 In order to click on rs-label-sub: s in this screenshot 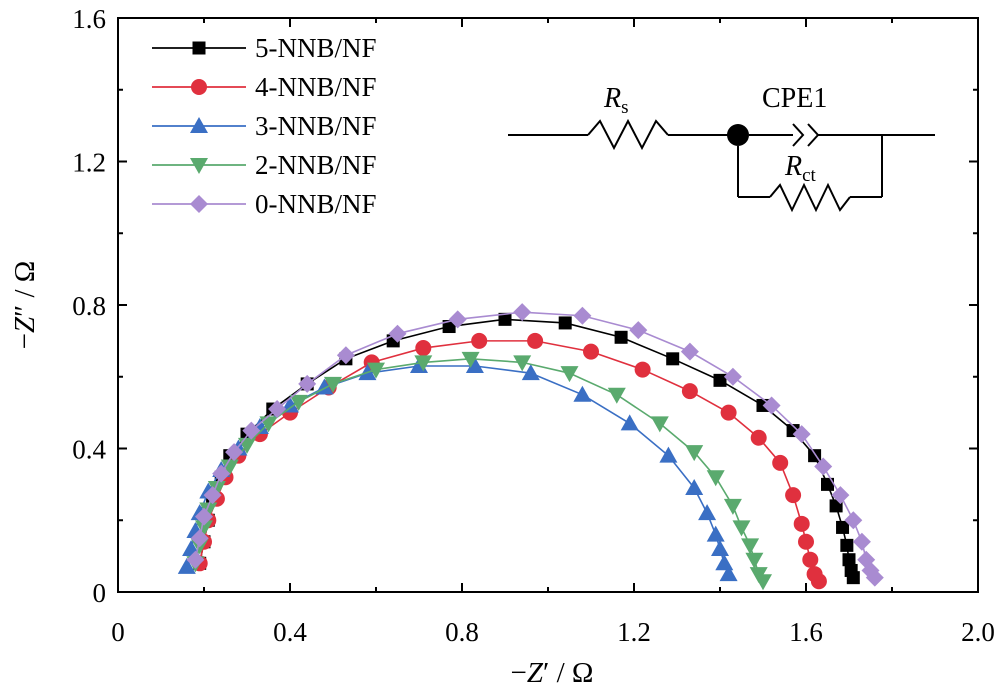, I will do `click(624, 107)`.